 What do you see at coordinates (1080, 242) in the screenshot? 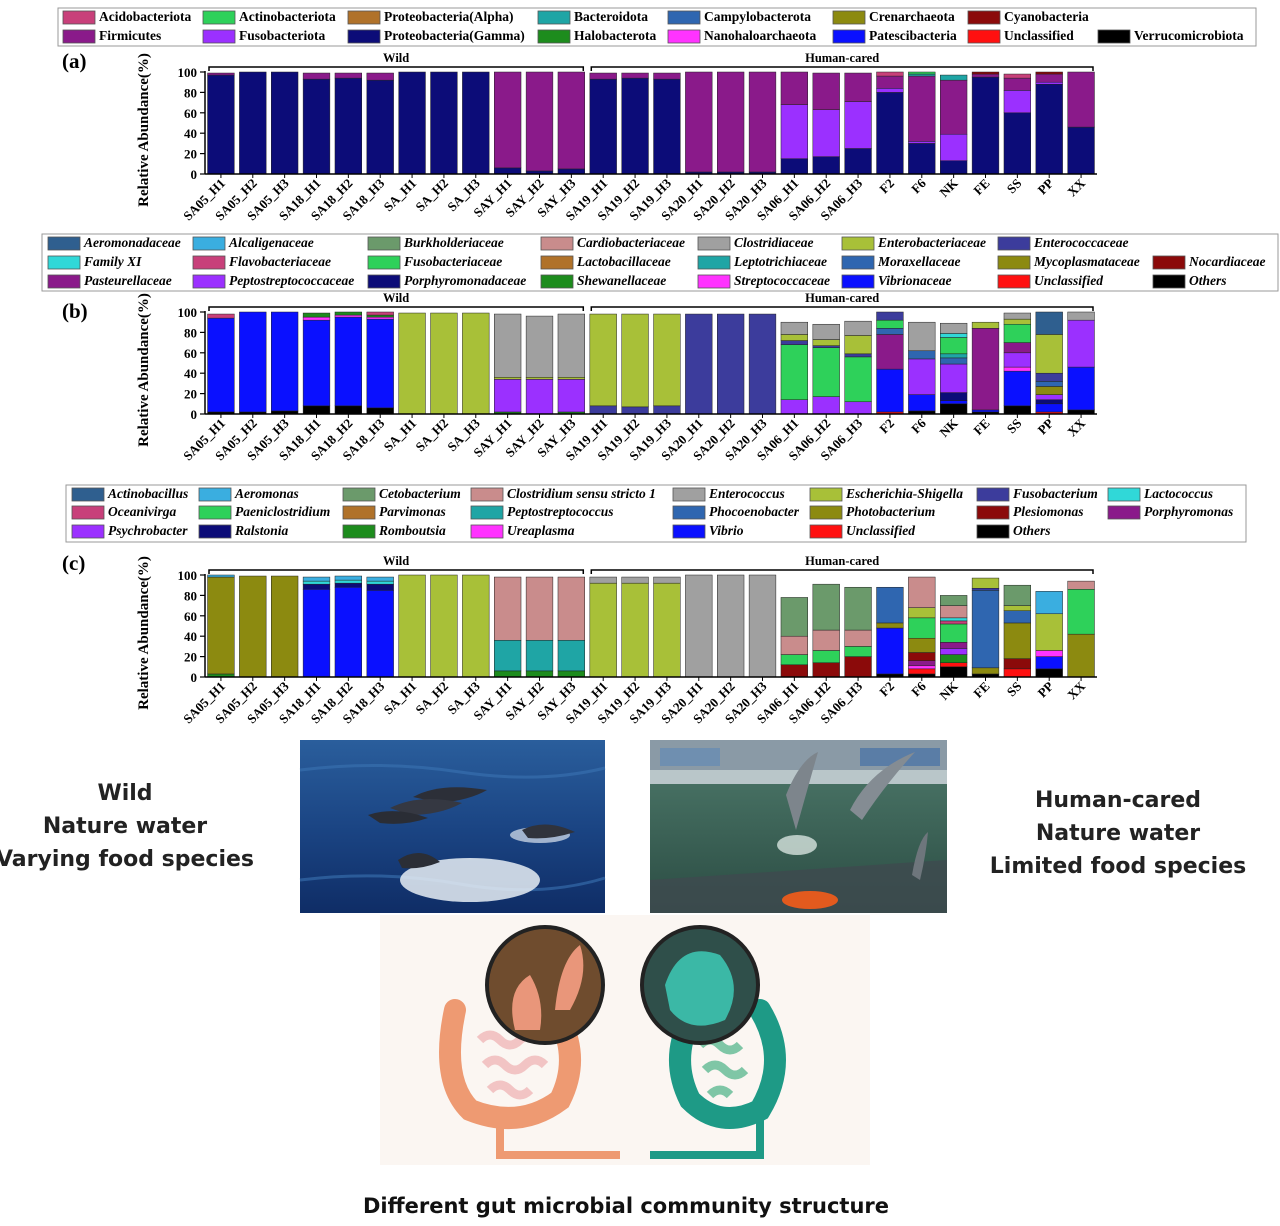
I see `legend-label: Enterococcaceae` at bounding box center [1080, 242].